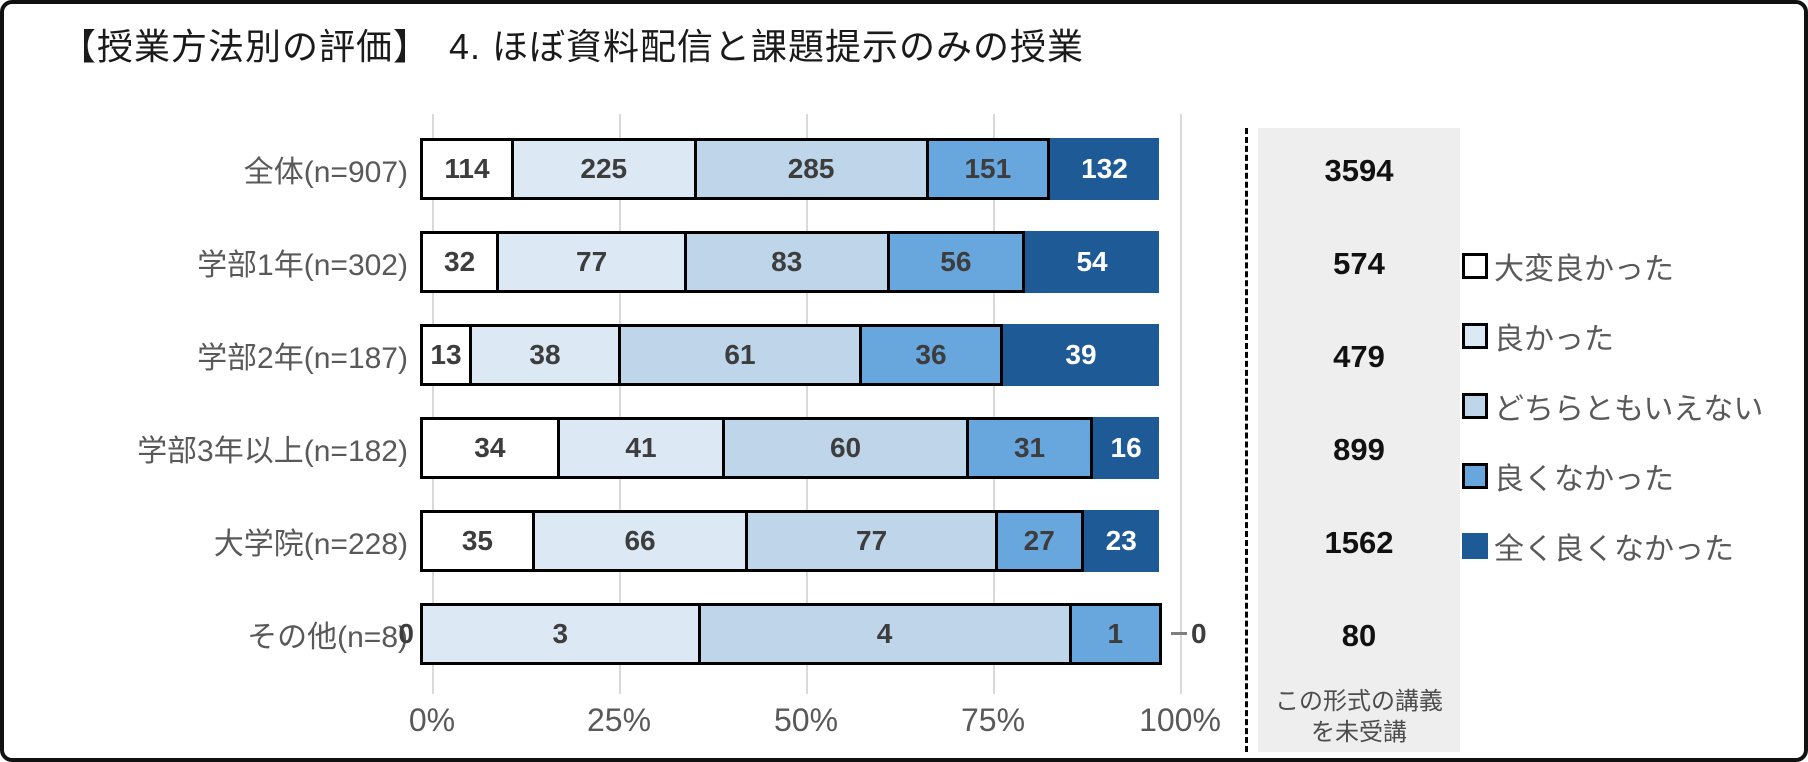 The height and width of the screenshot is (762, 1808). Describe the element at coordinates (988, 168) in the screenshot. I see `bar-segment: 151` at that location.